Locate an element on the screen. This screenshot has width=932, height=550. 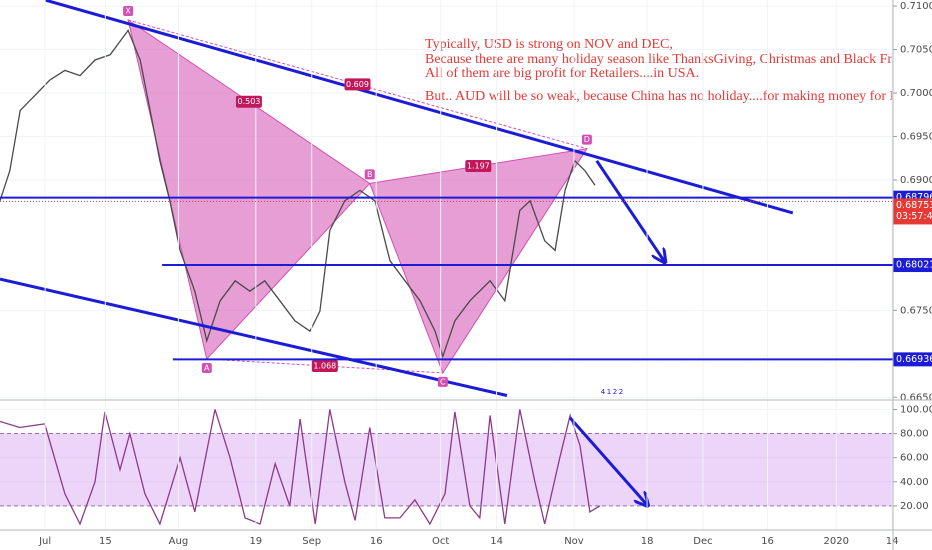
point-label: C is located at coordinates (443, 381).